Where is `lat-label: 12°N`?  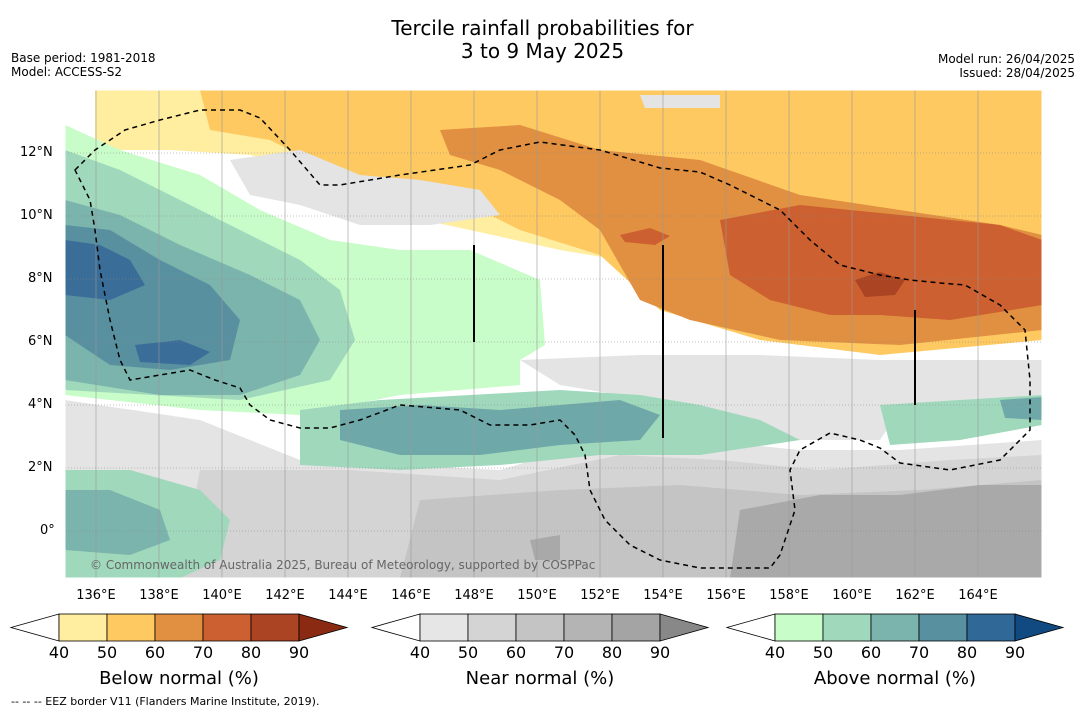 lat-label: 12°N is located at coordinates (36, 152).